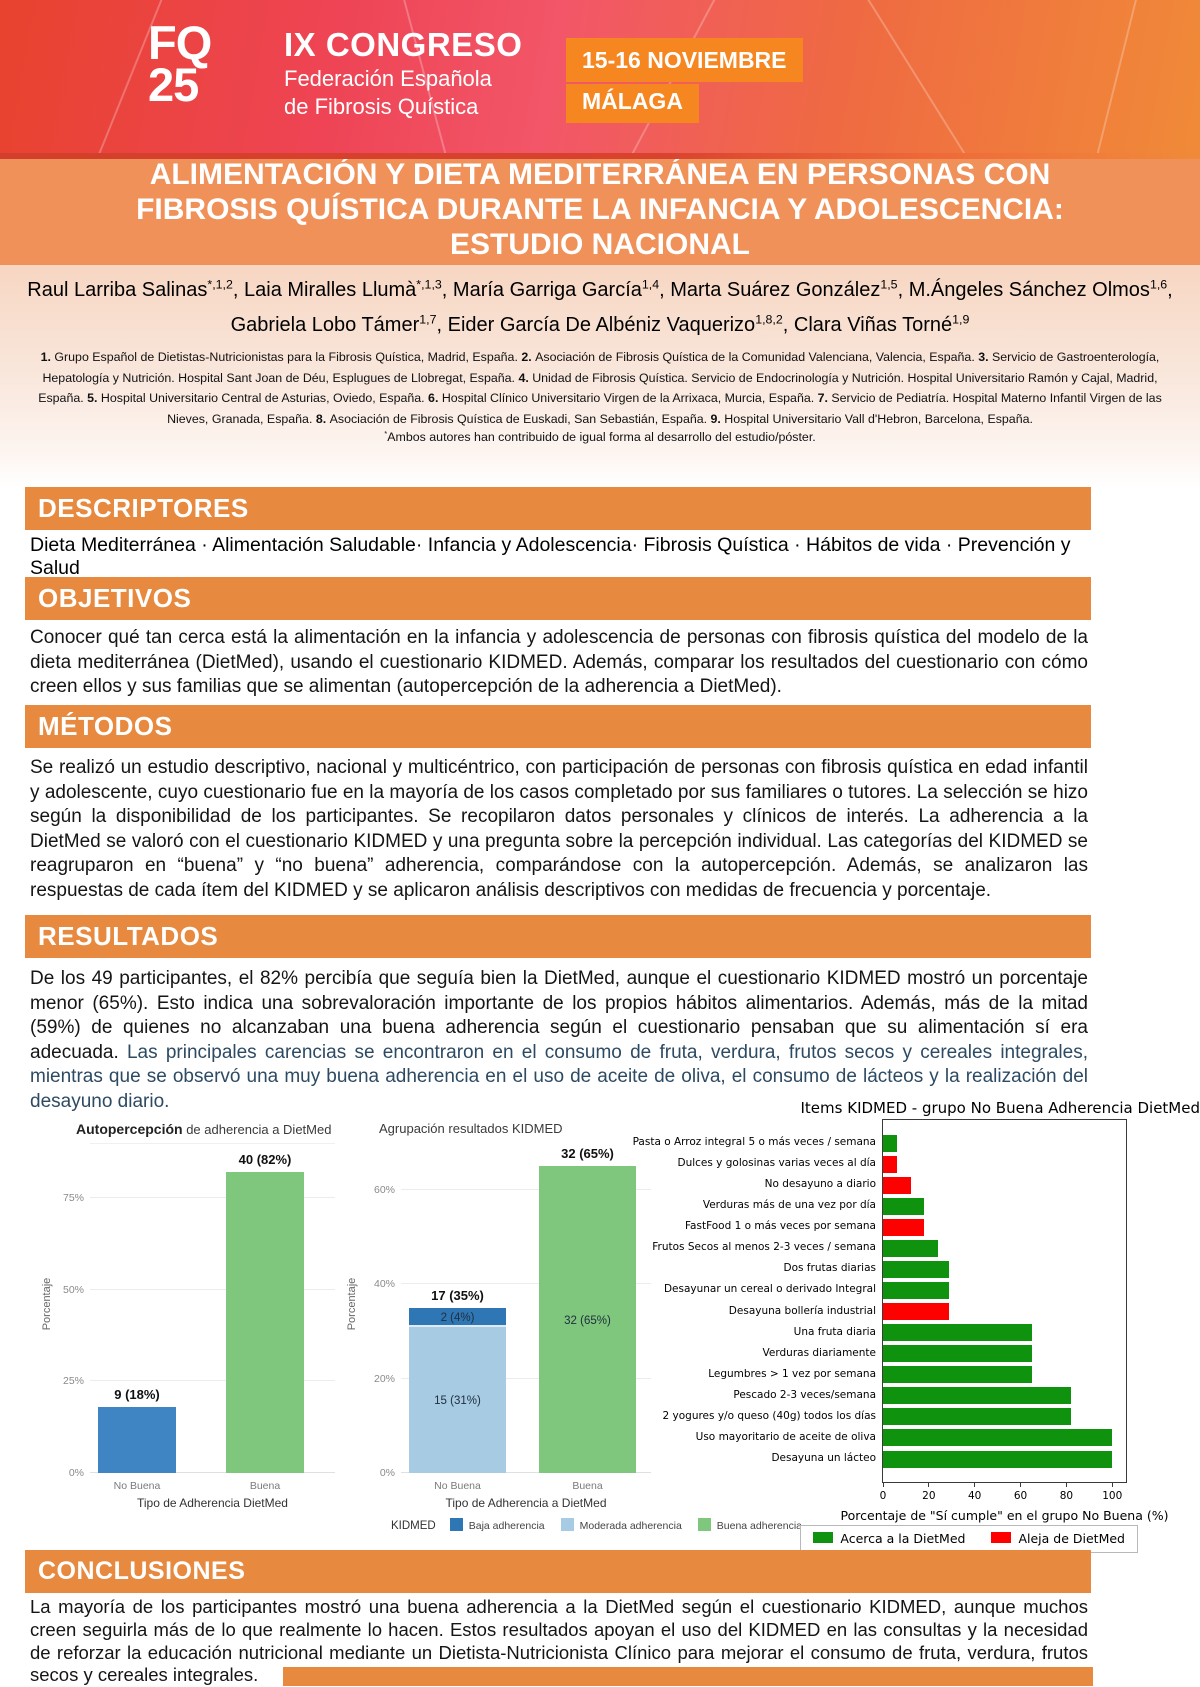 Image resolution: width=1200 pixels, height=1687 pixels. Describe the element at coordinates (471, 1128) in the screenshot. I see `chart-title: Agrupación resultados KIDMED` at that location.